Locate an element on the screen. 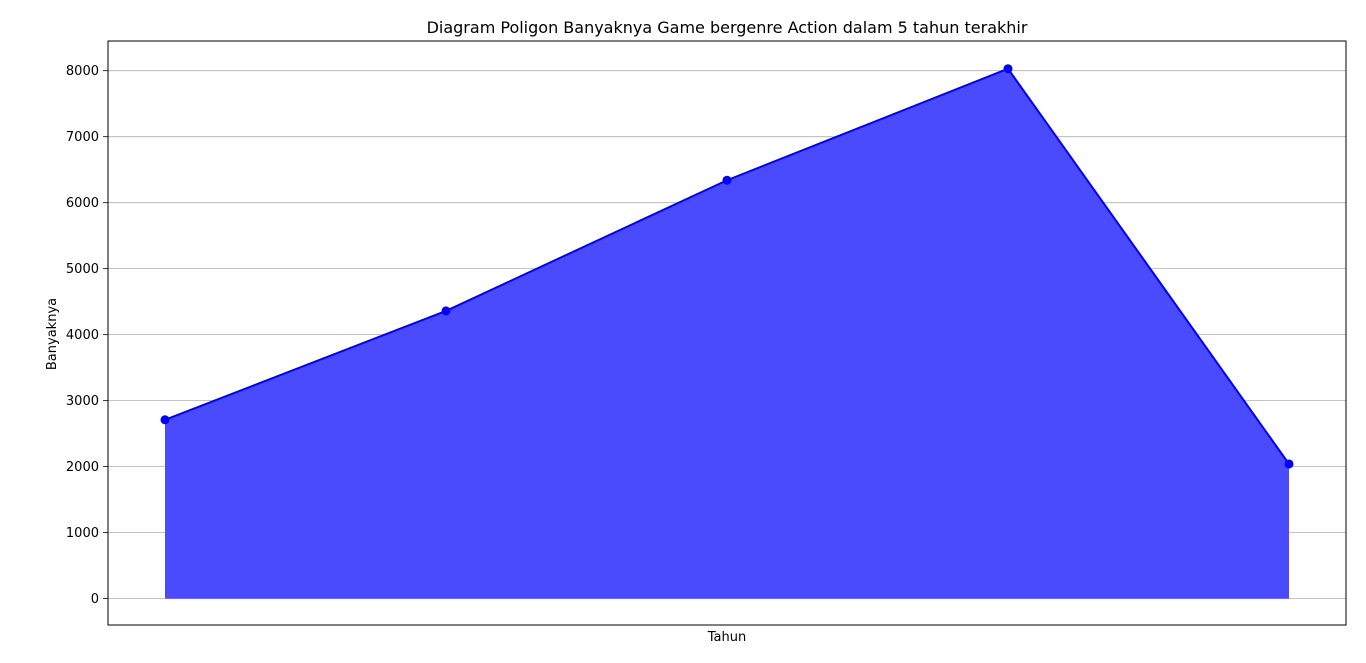 This screenshot has width=1366, height=663. x-axis-title: Tahun is located at coordinates (726, 637).